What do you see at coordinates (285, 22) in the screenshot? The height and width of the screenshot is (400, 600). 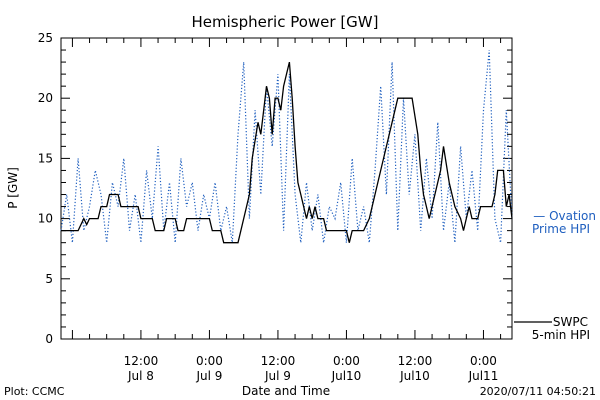 I see `chart-title: Hemispheric Power [GW]` at bounding box center [285, 22].